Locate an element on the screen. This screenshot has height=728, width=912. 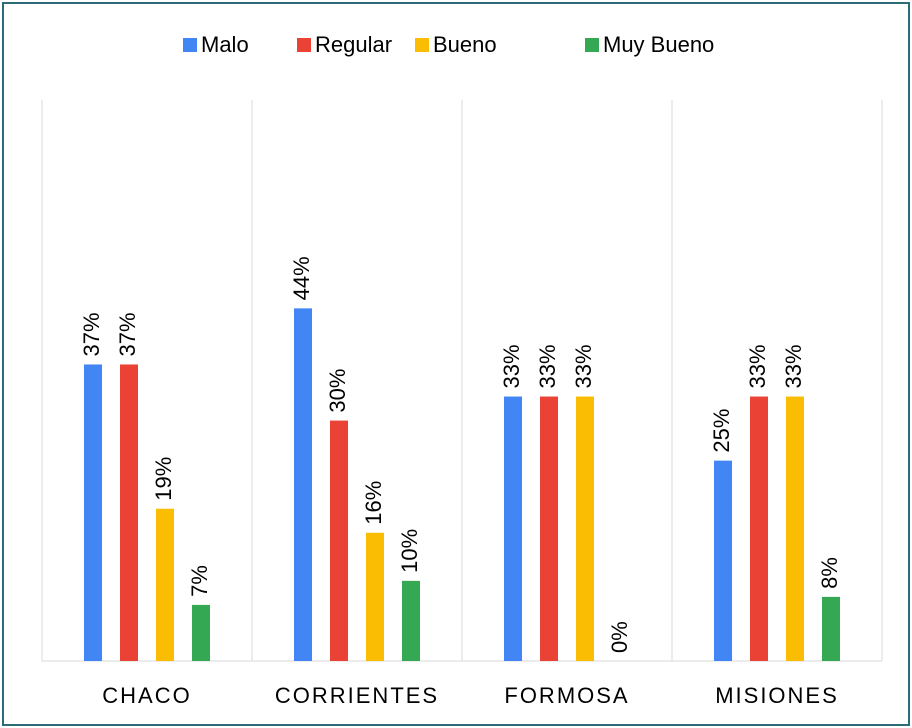
legend-label: Bueno is located at coordinates (465, 44).